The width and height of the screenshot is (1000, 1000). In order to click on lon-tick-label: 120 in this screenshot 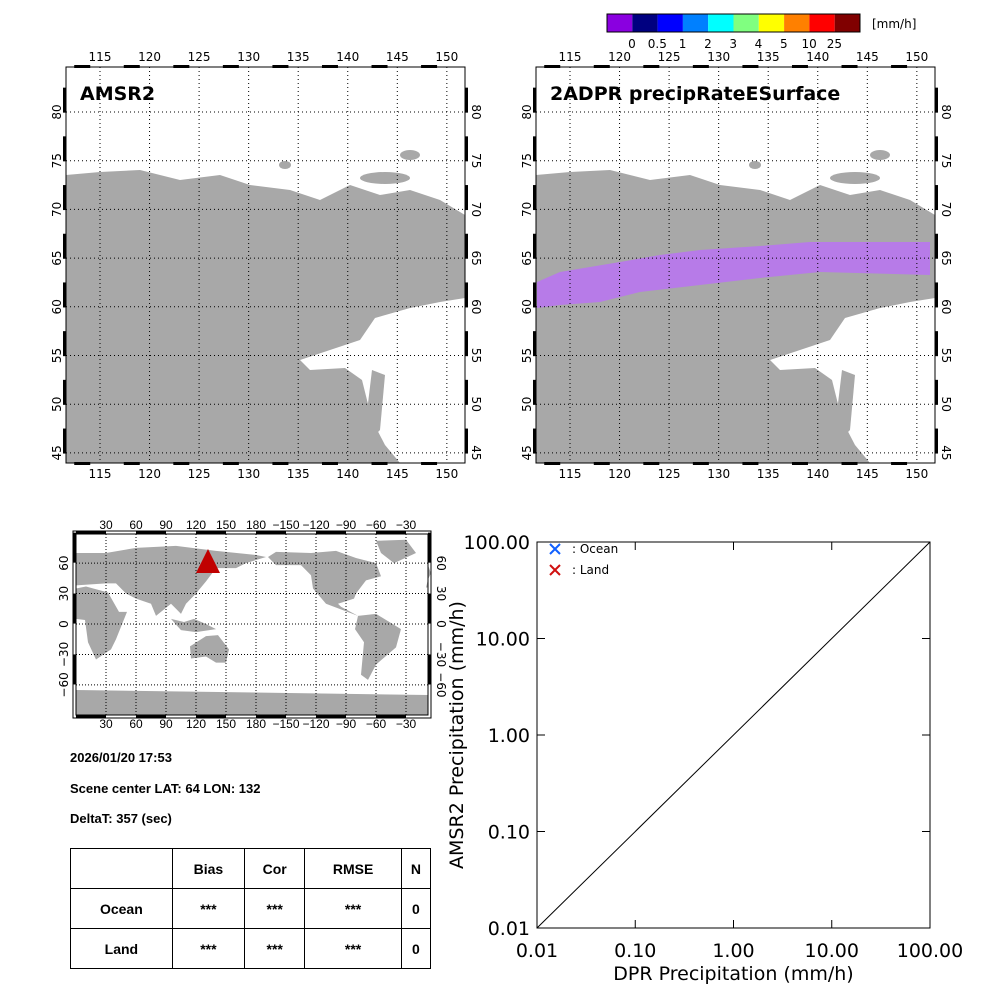, I will do `click(619, 474)`.